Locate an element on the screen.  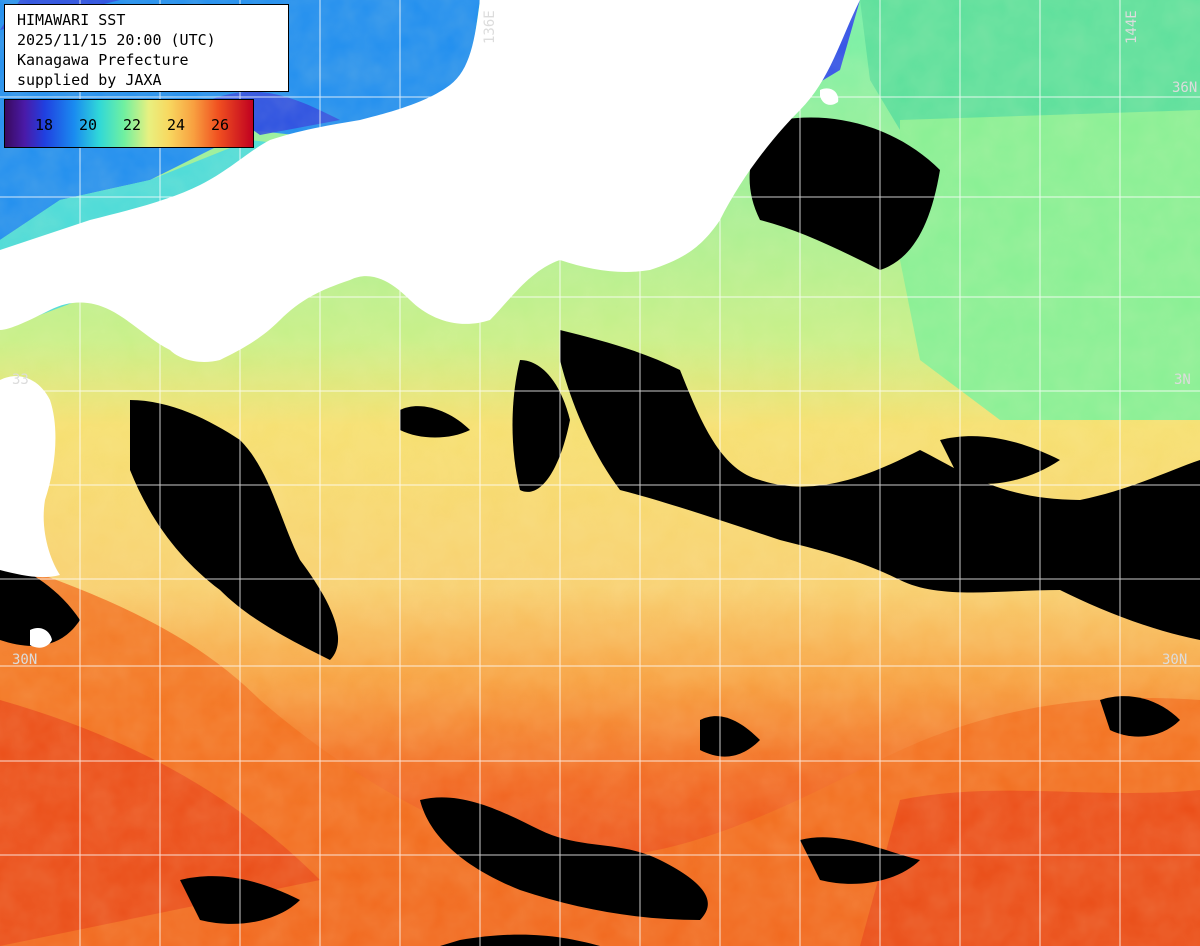
timestamp: 2025/11/15 20:00 (UTC) is located at coordinates (116, 40).